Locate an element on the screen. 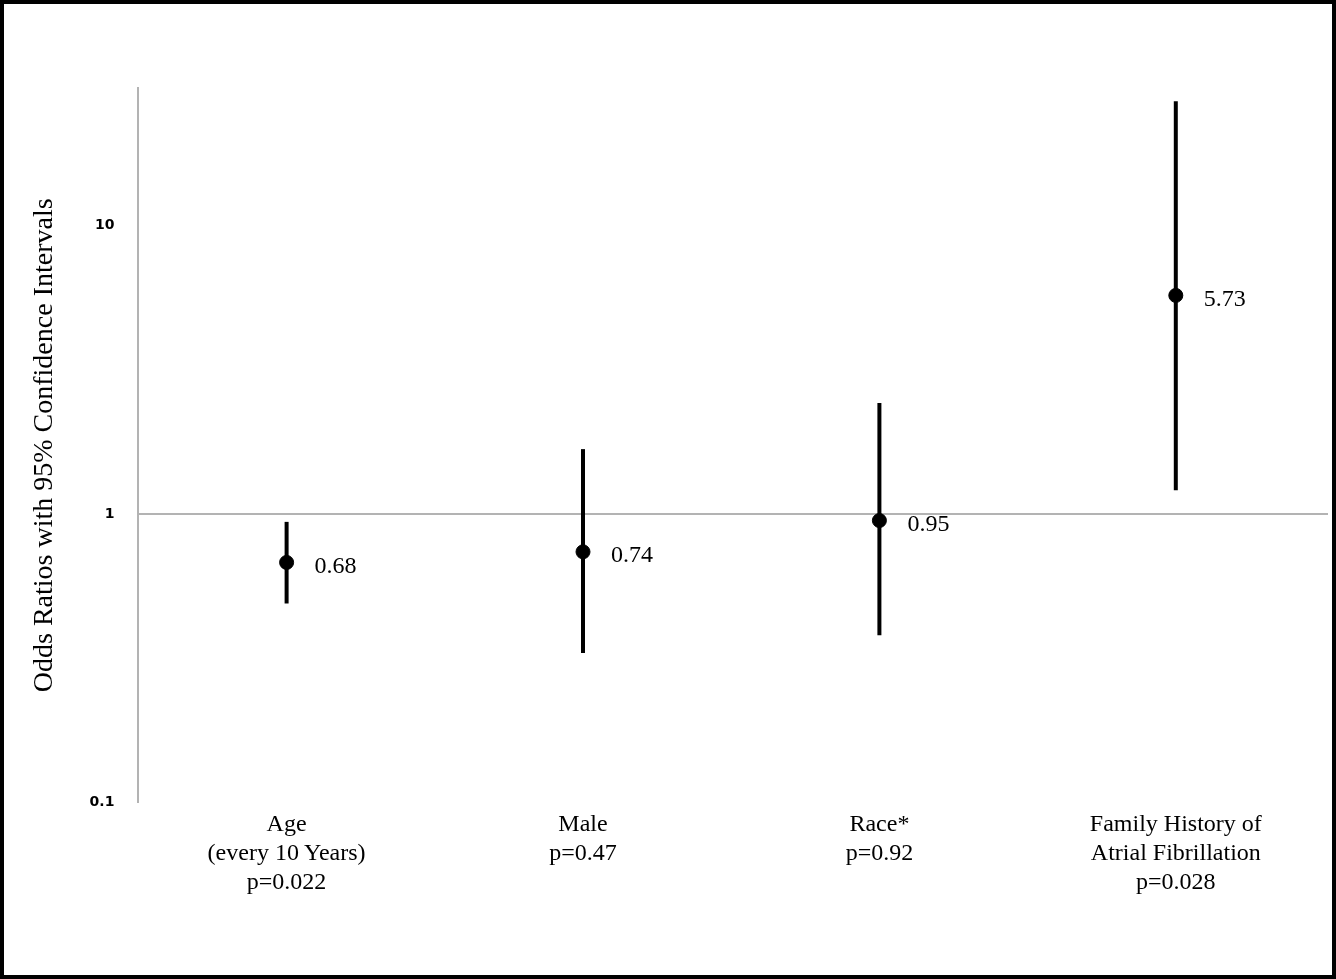 Image resolution: width=1336 pixels, height=979 pixels. y-tick-label: 0.1 is located at coordinates (102, 801).